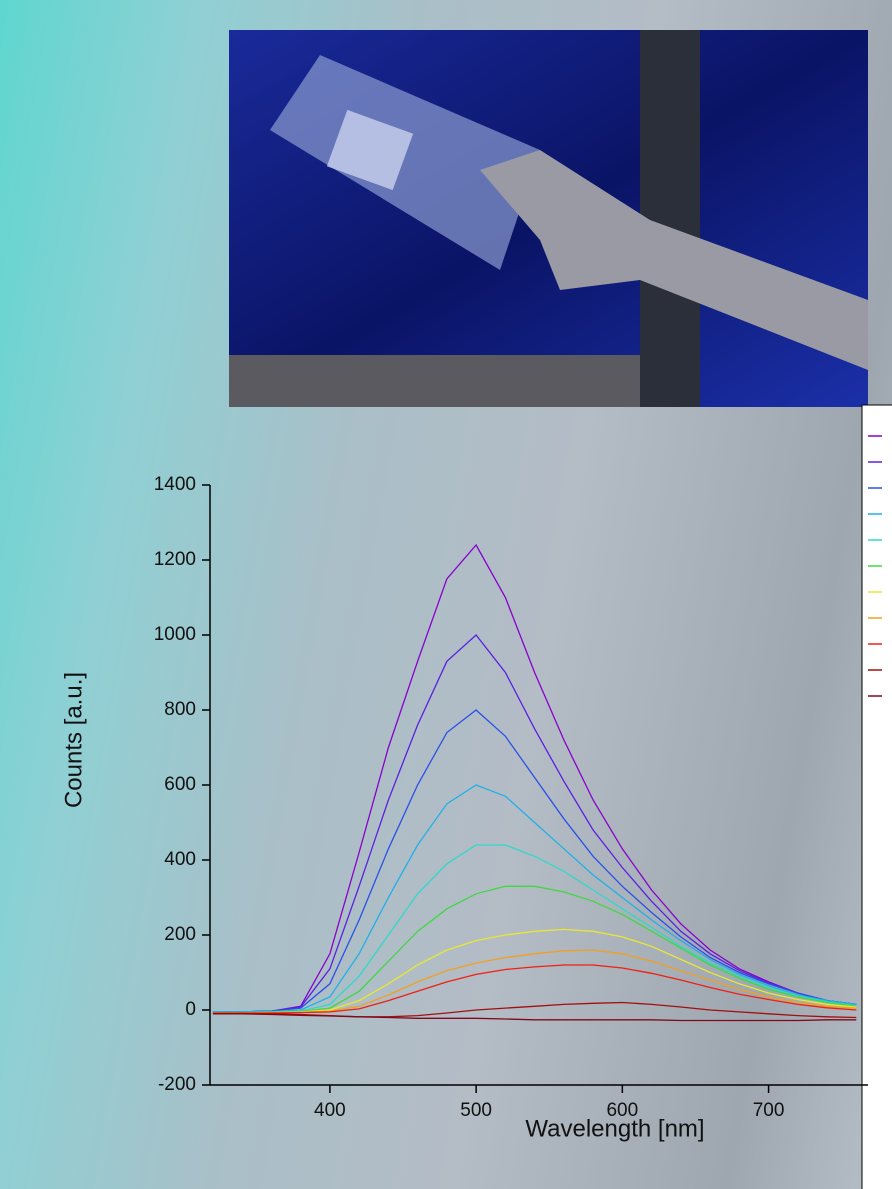 The width and height of the screenshot is (892, 1189). What do you see at coordinates (190, 1009) in the screenshot?
I see `y-tick-label: 0` at bounding box center [190, 1009].